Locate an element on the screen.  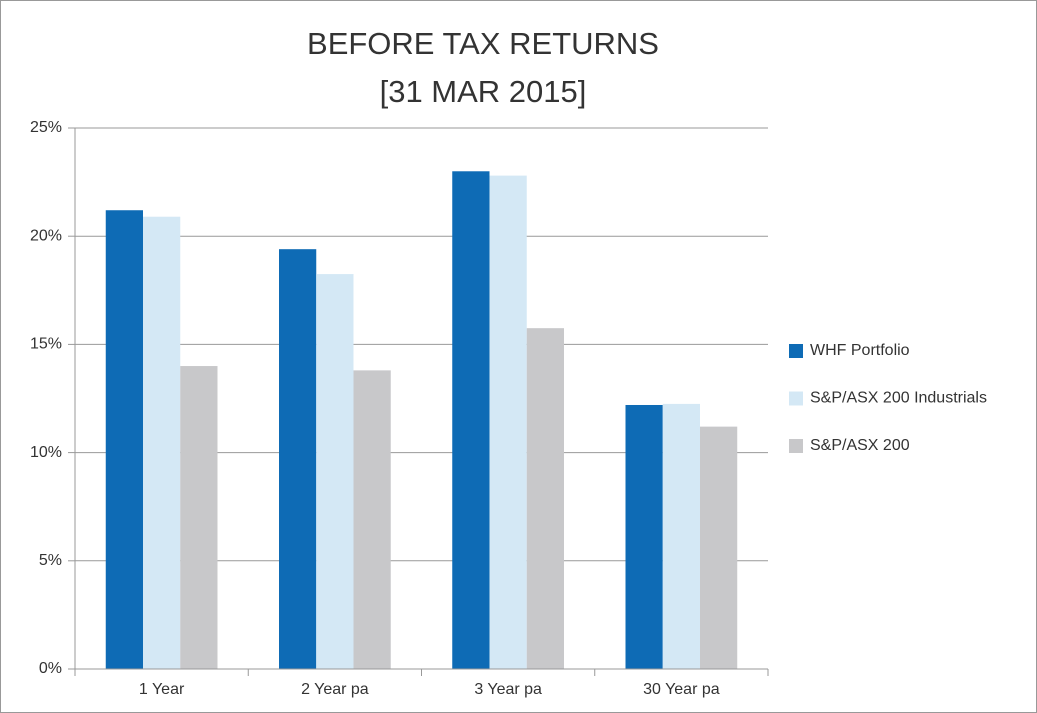
chart-title: BEFORE TAX RETURNS is located at coordinates (483, 43).